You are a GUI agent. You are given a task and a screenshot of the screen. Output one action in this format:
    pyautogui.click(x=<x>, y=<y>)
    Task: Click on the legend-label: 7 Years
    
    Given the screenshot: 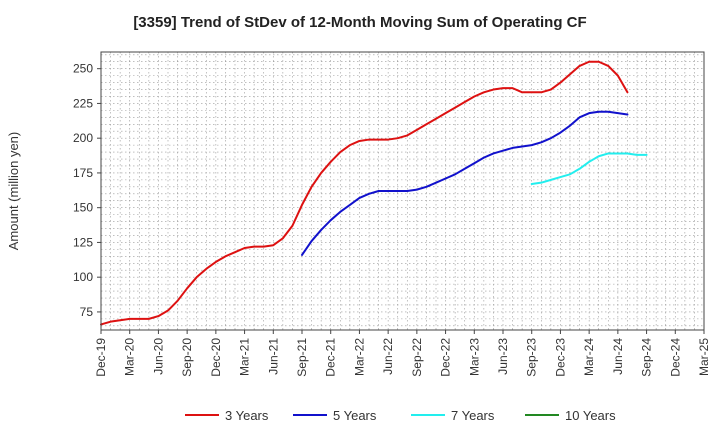 What is the action you would take?
    pyautogui.click(x=473, y=415)
    